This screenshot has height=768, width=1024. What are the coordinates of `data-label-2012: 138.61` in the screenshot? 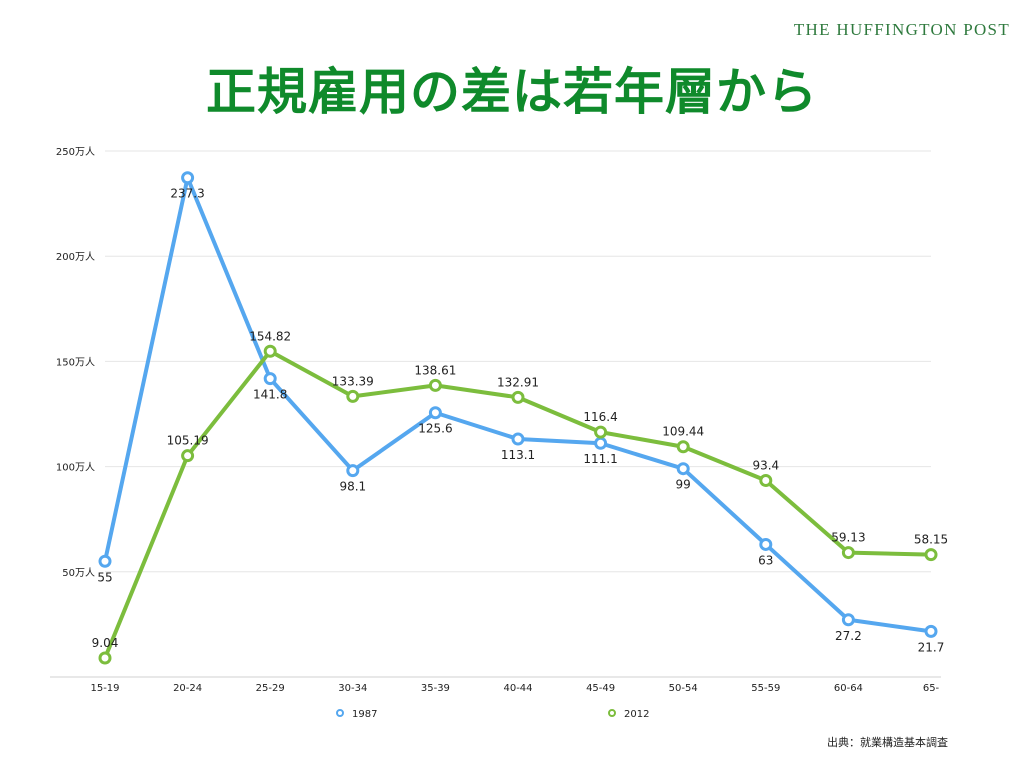 It's located at (435, 370).